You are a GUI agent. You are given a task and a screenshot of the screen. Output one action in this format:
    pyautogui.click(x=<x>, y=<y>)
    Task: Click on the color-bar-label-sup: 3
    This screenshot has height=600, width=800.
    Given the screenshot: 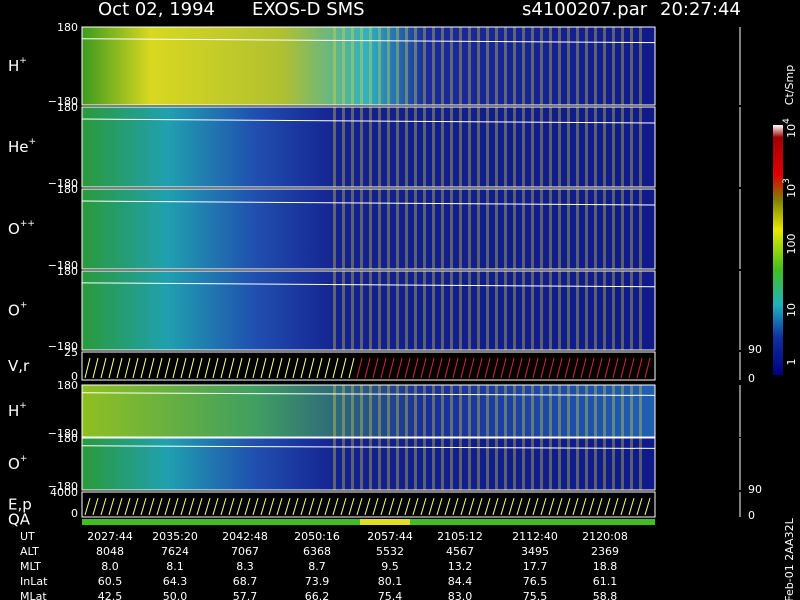 What is the action you would take?
    pyautogui.click(x=787, y=181)
    